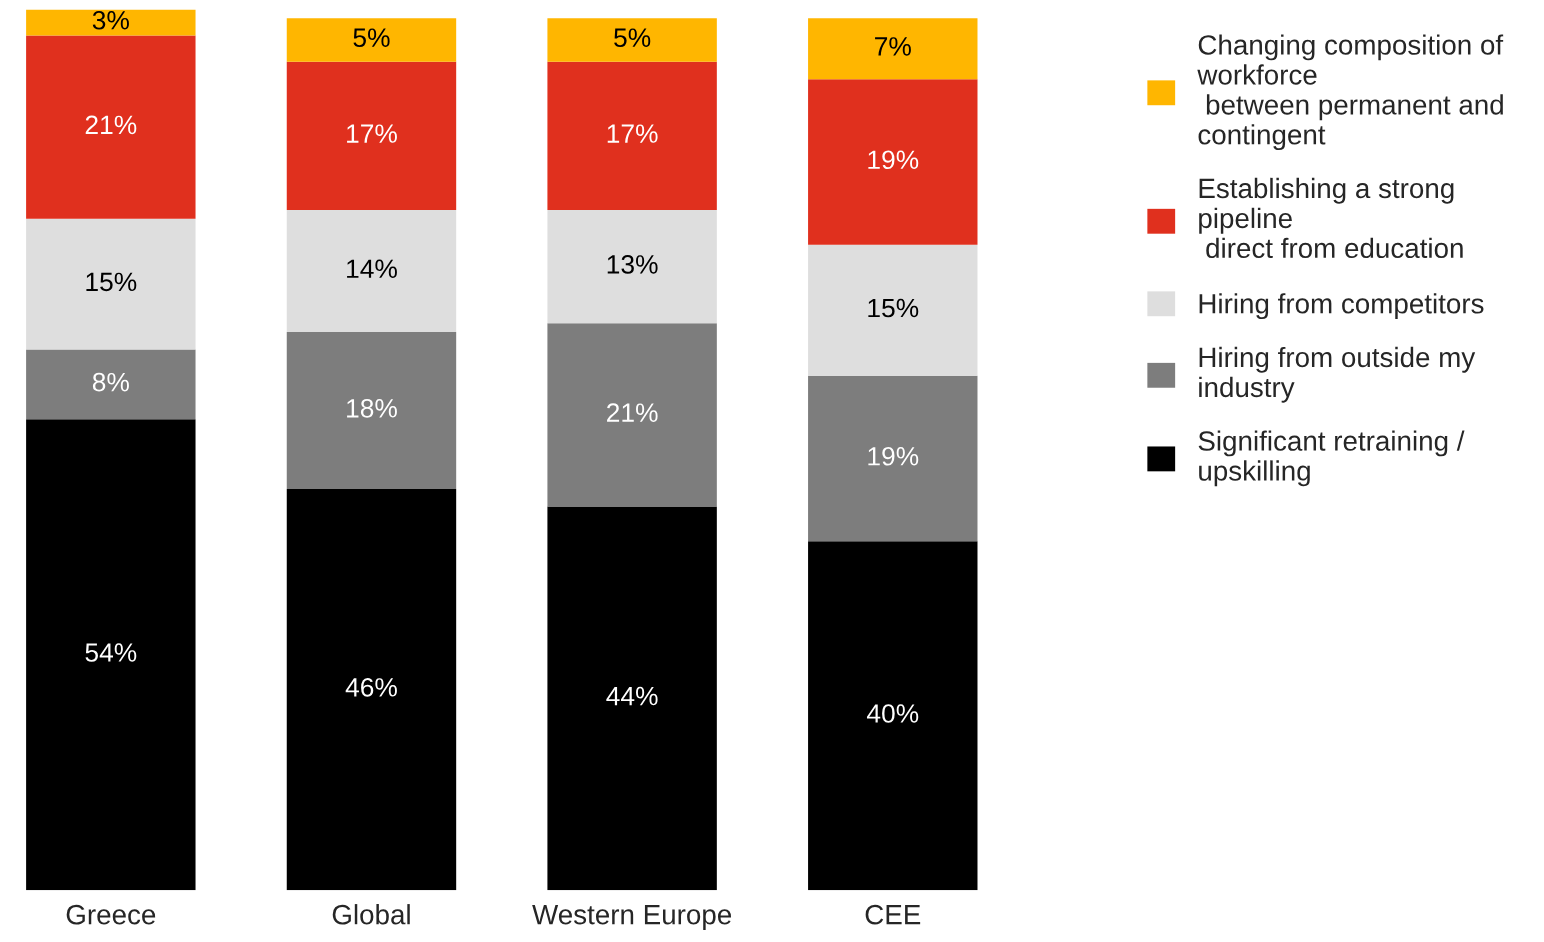 The height and width of the screenshot is (942, 1544). I want to click on x-tick-label: Global, so click(371, 914).